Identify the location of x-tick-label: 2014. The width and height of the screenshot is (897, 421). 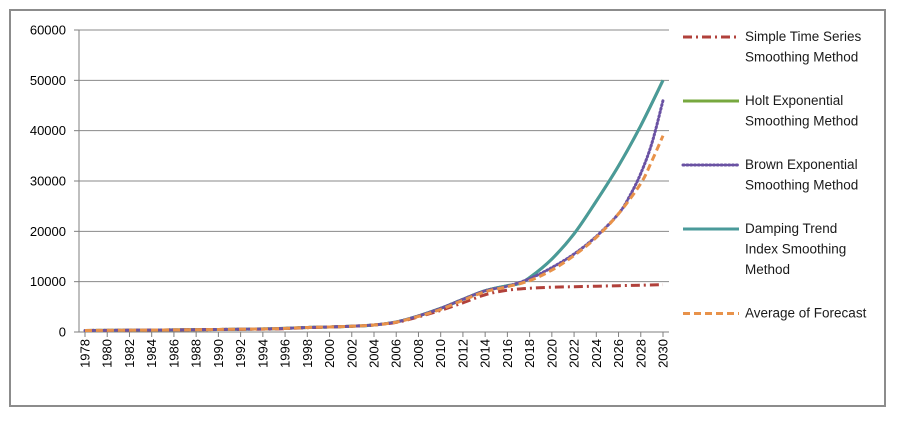
(485, 353).